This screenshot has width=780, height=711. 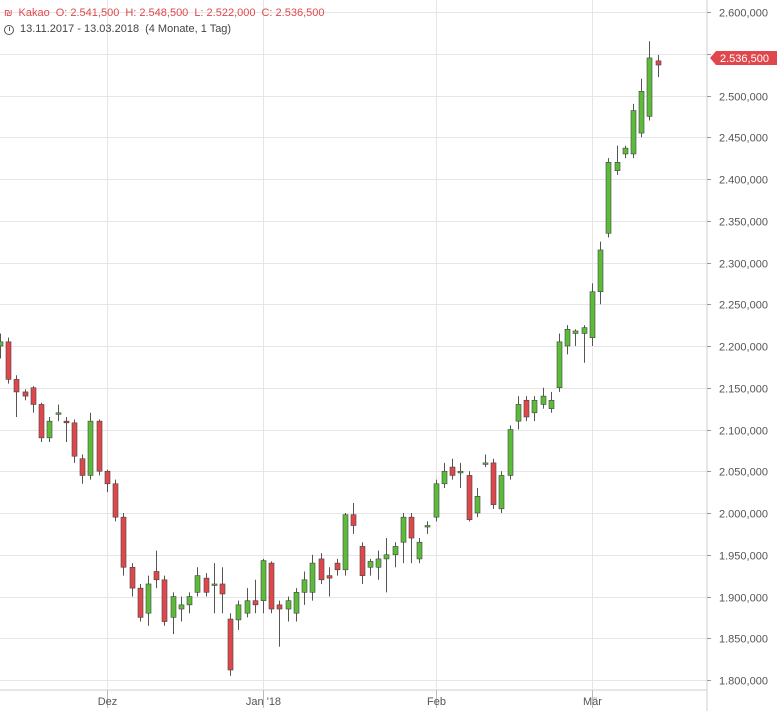 What do you see at coordinates (108, 702) in the screenshot?
I see `x-tick-label: Dez` at bounding box center [108, 702].